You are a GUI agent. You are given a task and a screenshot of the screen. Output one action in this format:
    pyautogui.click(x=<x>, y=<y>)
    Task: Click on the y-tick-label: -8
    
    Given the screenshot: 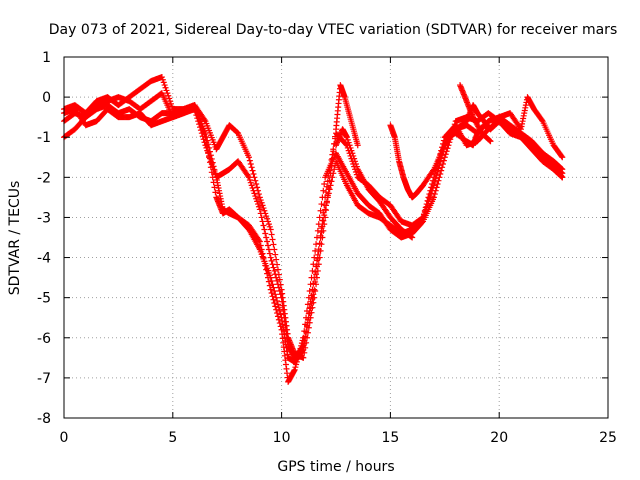 What is the action you would take?
    pyautogui.click(x=44, y=419)
    